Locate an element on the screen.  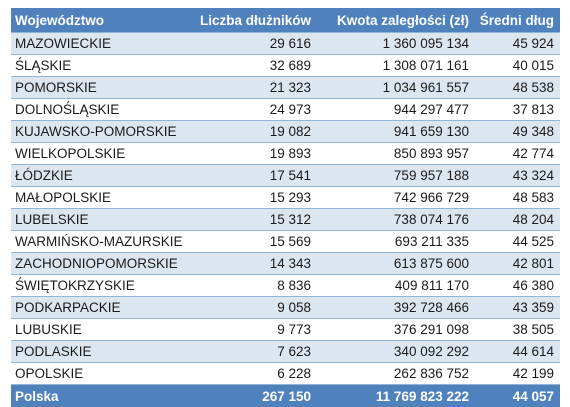
cell-debtor-count: 14 343 is located at coordinates (254, 264).